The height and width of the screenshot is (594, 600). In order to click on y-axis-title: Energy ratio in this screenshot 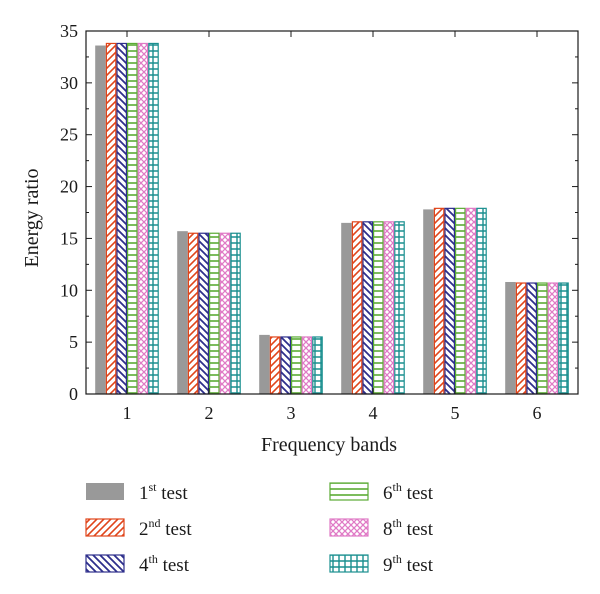, I will do `click(32, 217)`.